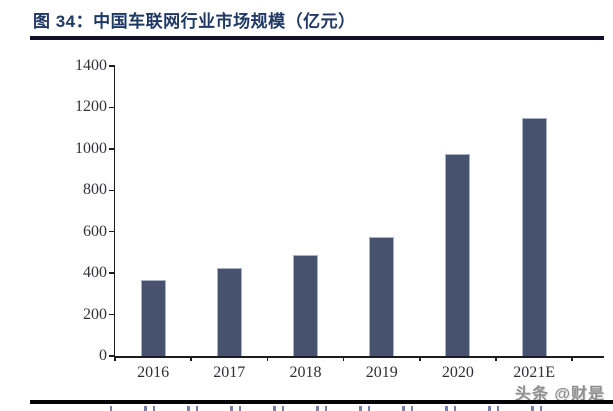 The height and width of the screenshot is (411, 613). What do you see at coordinates (95, 231) in the screenshot?
I see `y-axis-label: 600` at bounding box center [95, 231].